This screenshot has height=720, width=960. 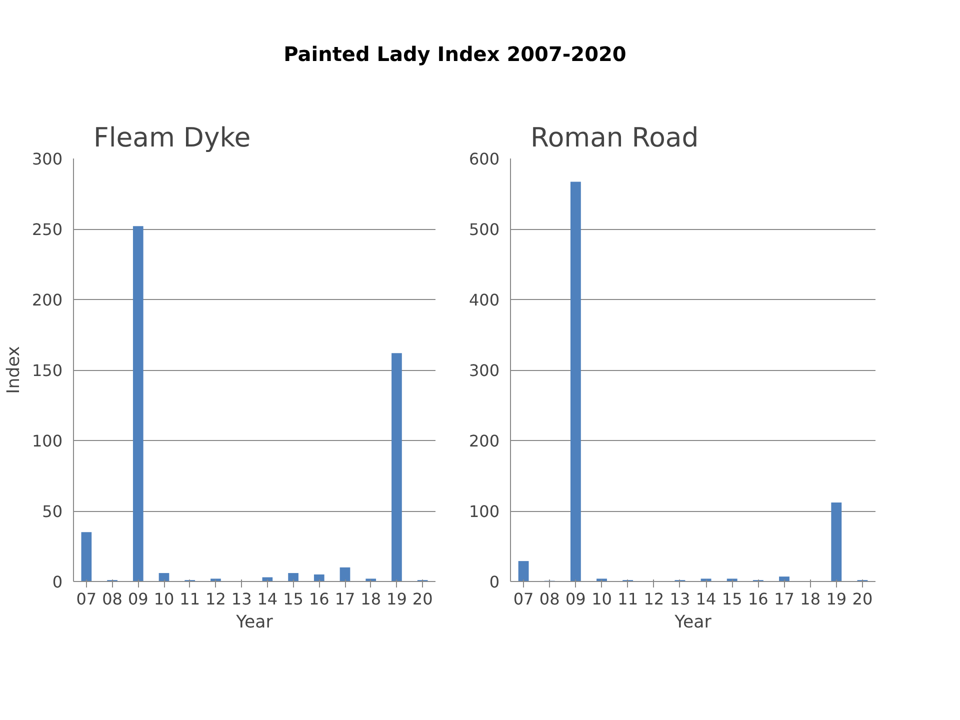 What do you see at coordinates (47, 370) in the screenshot?
I see `y-tick-label: 150` at bounding box center [47, 370].